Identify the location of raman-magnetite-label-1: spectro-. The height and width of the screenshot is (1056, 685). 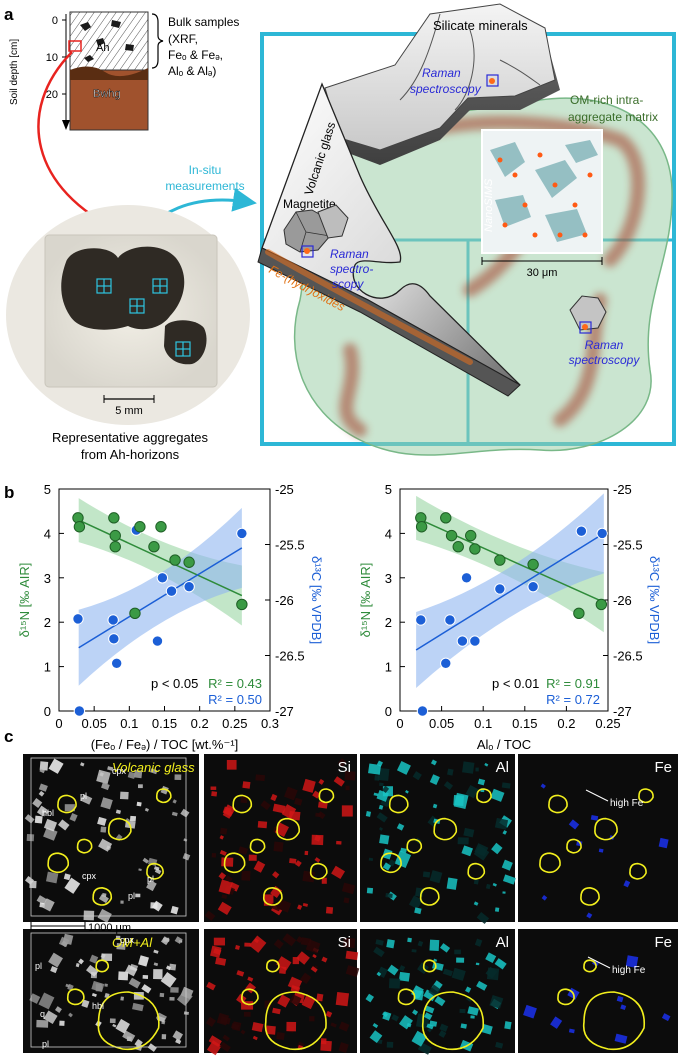
(351, 269).